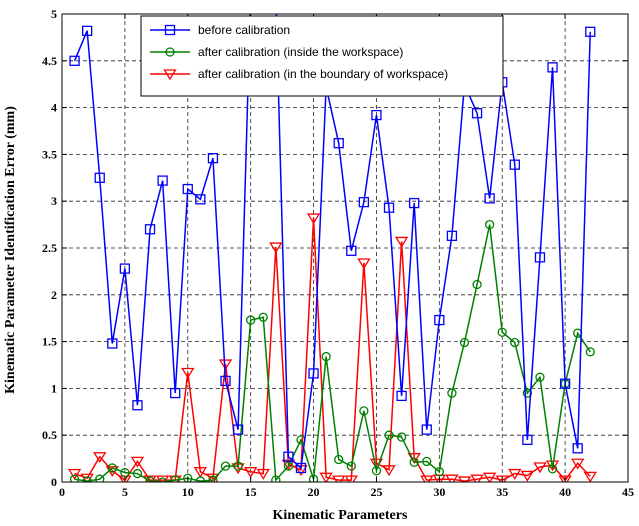 The height and width of the screenshot is (526, 639). What do you see at coordinates (54, 108) in the screenshot?
I see `y-tick-label: 4` at bounding box center [54, 108].